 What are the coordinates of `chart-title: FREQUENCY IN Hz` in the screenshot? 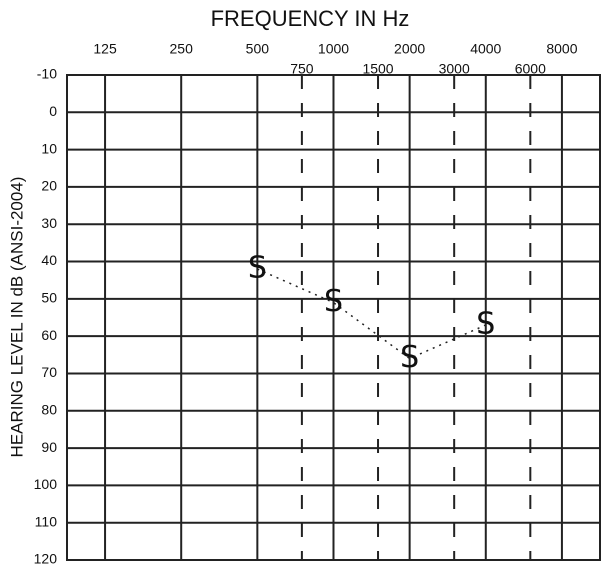 It's located at (310, 18).